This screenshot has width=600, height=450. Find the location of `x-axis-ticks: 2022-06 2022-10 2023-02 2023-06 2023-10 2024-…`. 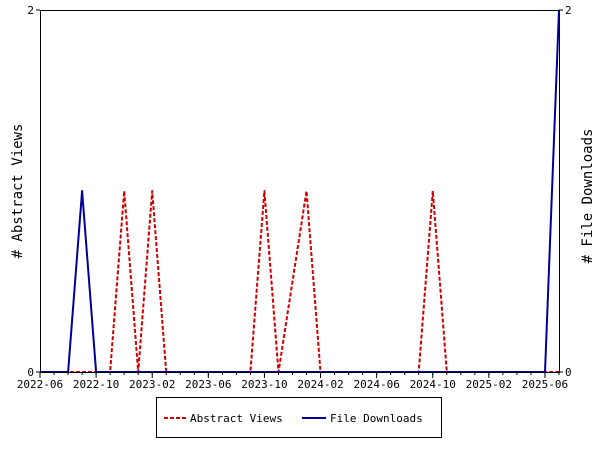

x-axis-ticks: 2022-06 2022-10 2023-02 2023-06 2023-10 2024-… is located at coordinates (292, 381).